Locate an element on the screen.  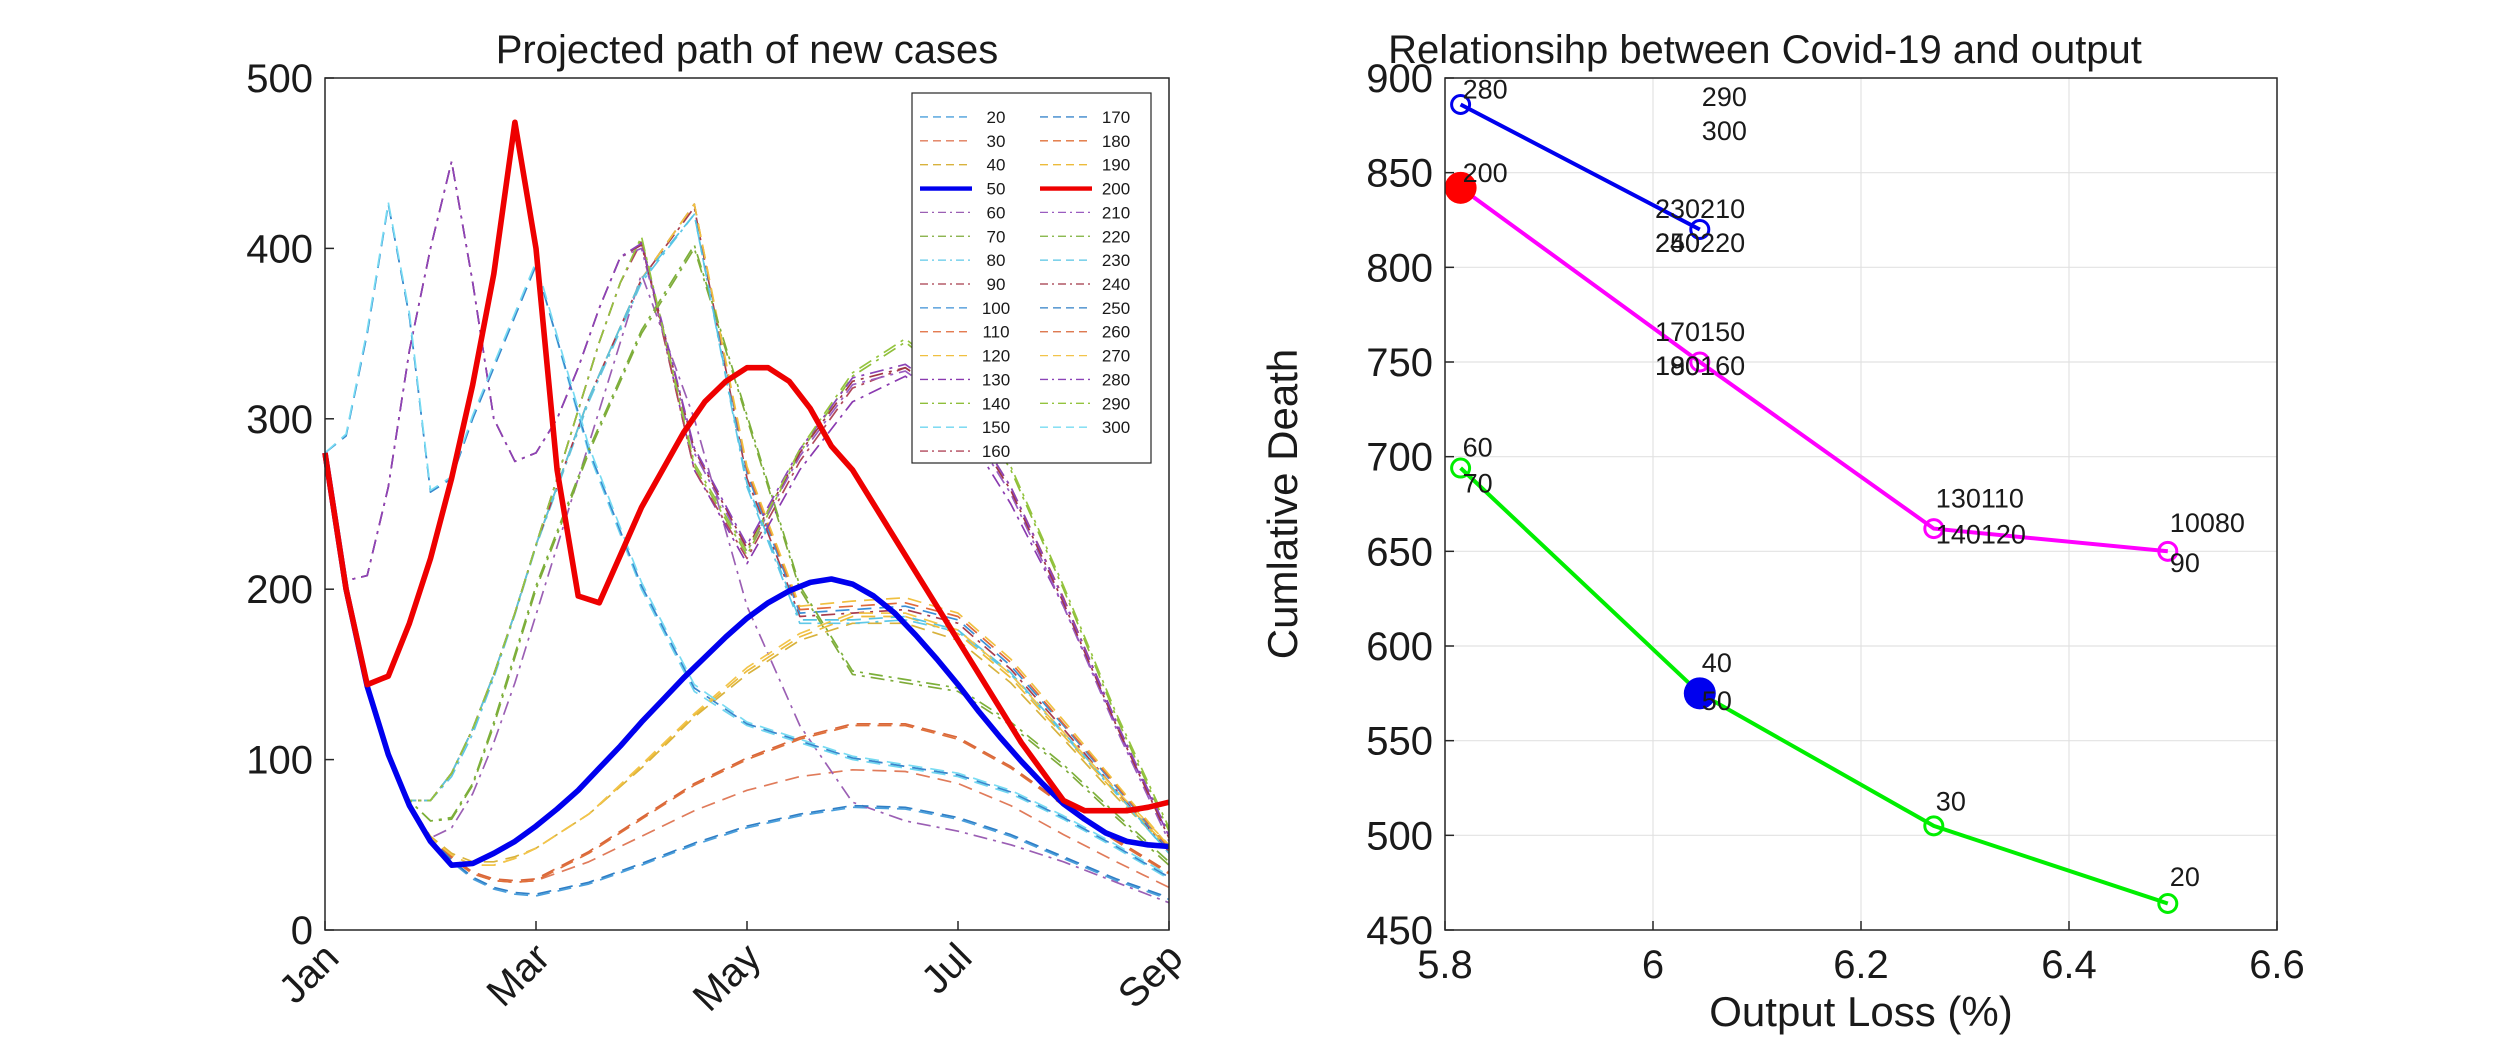
y-tick-label: 300 is located at coordinates (279, 420).